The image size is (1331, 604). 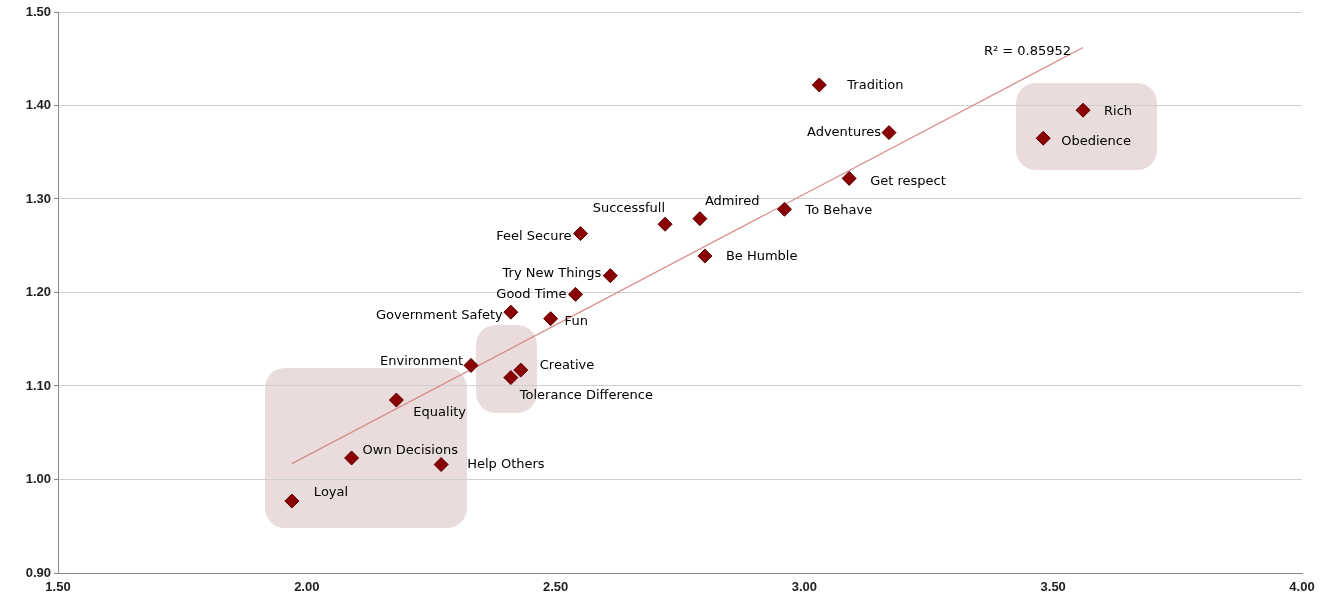 I want to click on series-label: Creative, so click(x=567, y=365).